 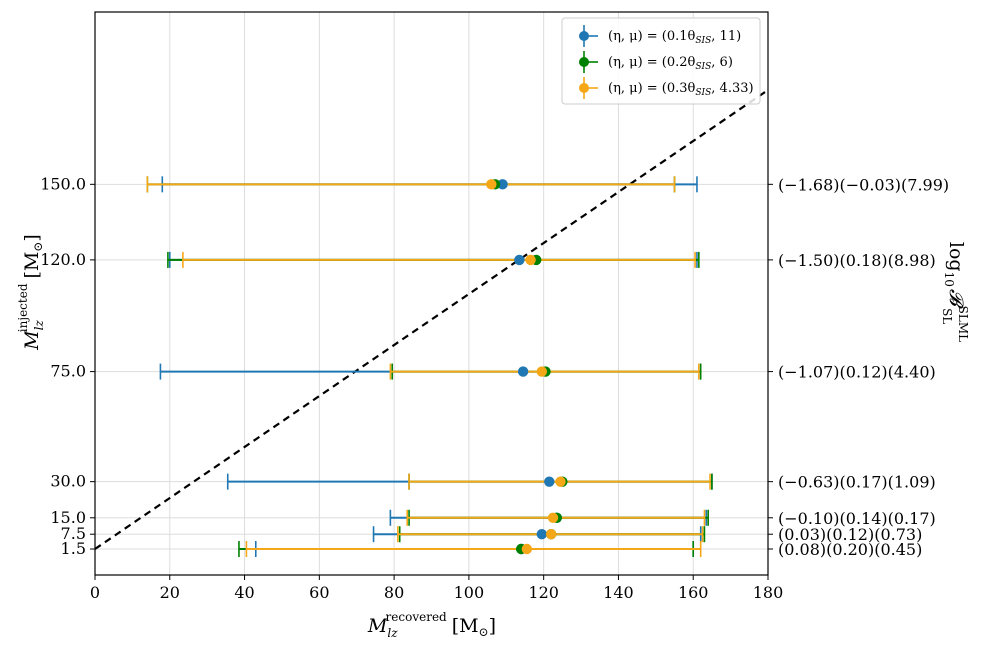 What do you see at coordinates (170, 592) in the screenshot?
I see `x-tick-label: 20` at bounding box center [170, 592].